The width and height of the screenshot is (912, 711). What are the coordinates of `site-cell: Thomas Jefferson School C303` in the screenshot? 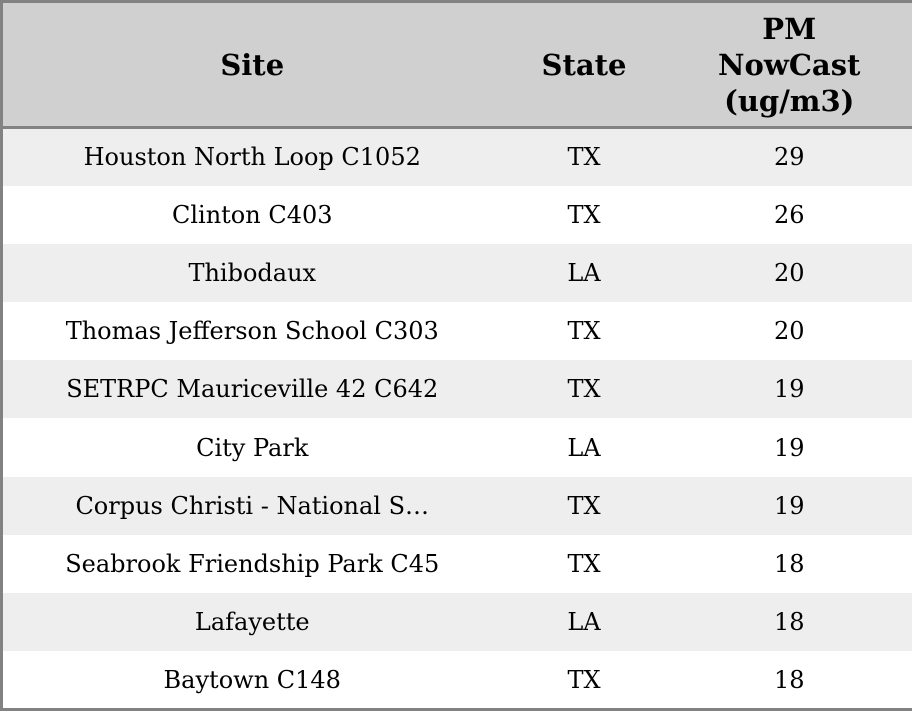 It's located at (252, 331).